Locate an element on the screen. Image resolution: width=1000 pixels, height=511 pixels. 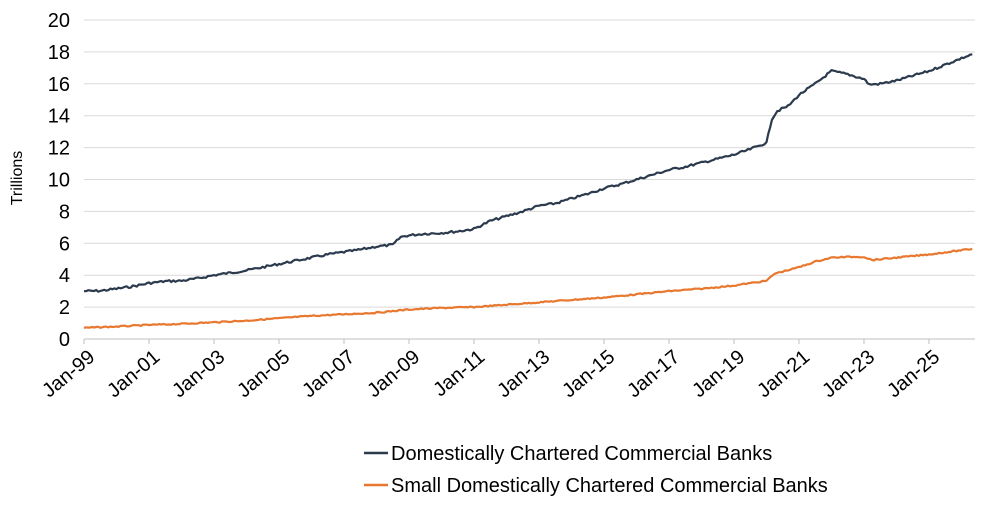
y-tick-label: 18 is located at coordinates (59, 53).